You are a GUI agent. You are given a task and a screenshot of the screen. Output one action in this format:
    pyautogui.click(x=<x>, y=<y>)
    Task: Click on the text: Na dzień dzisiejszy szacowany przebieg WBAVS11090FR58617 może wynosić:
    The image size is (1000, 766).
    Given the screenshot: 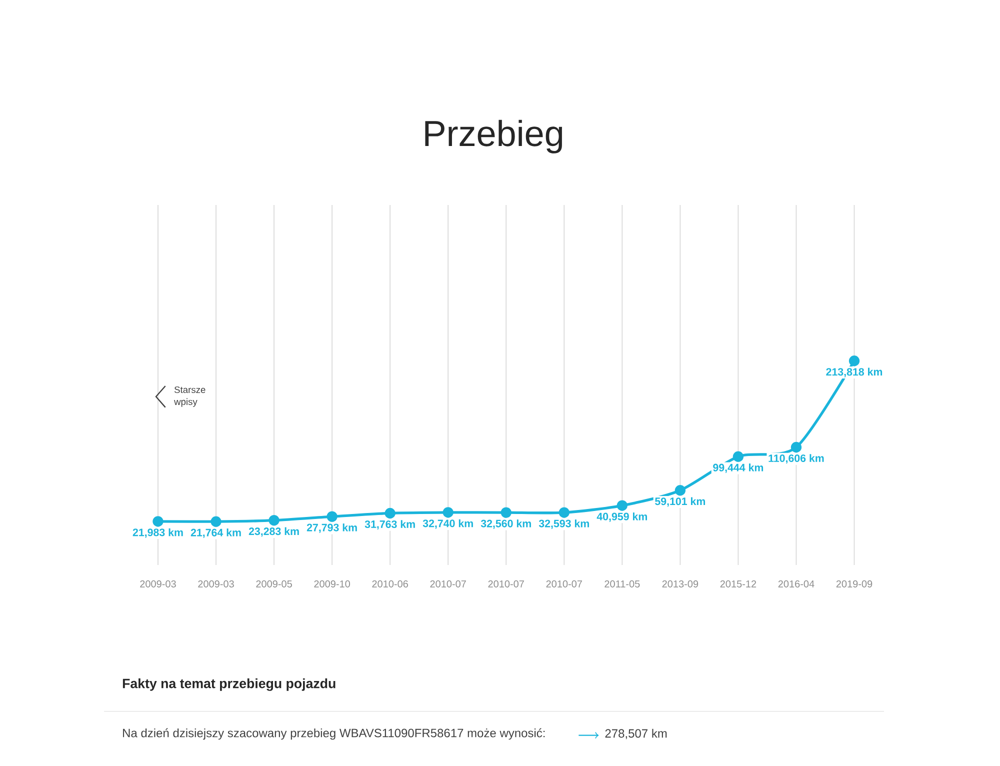 What is the action you would take?
    pyautogui.click(x=334, y=734)
    